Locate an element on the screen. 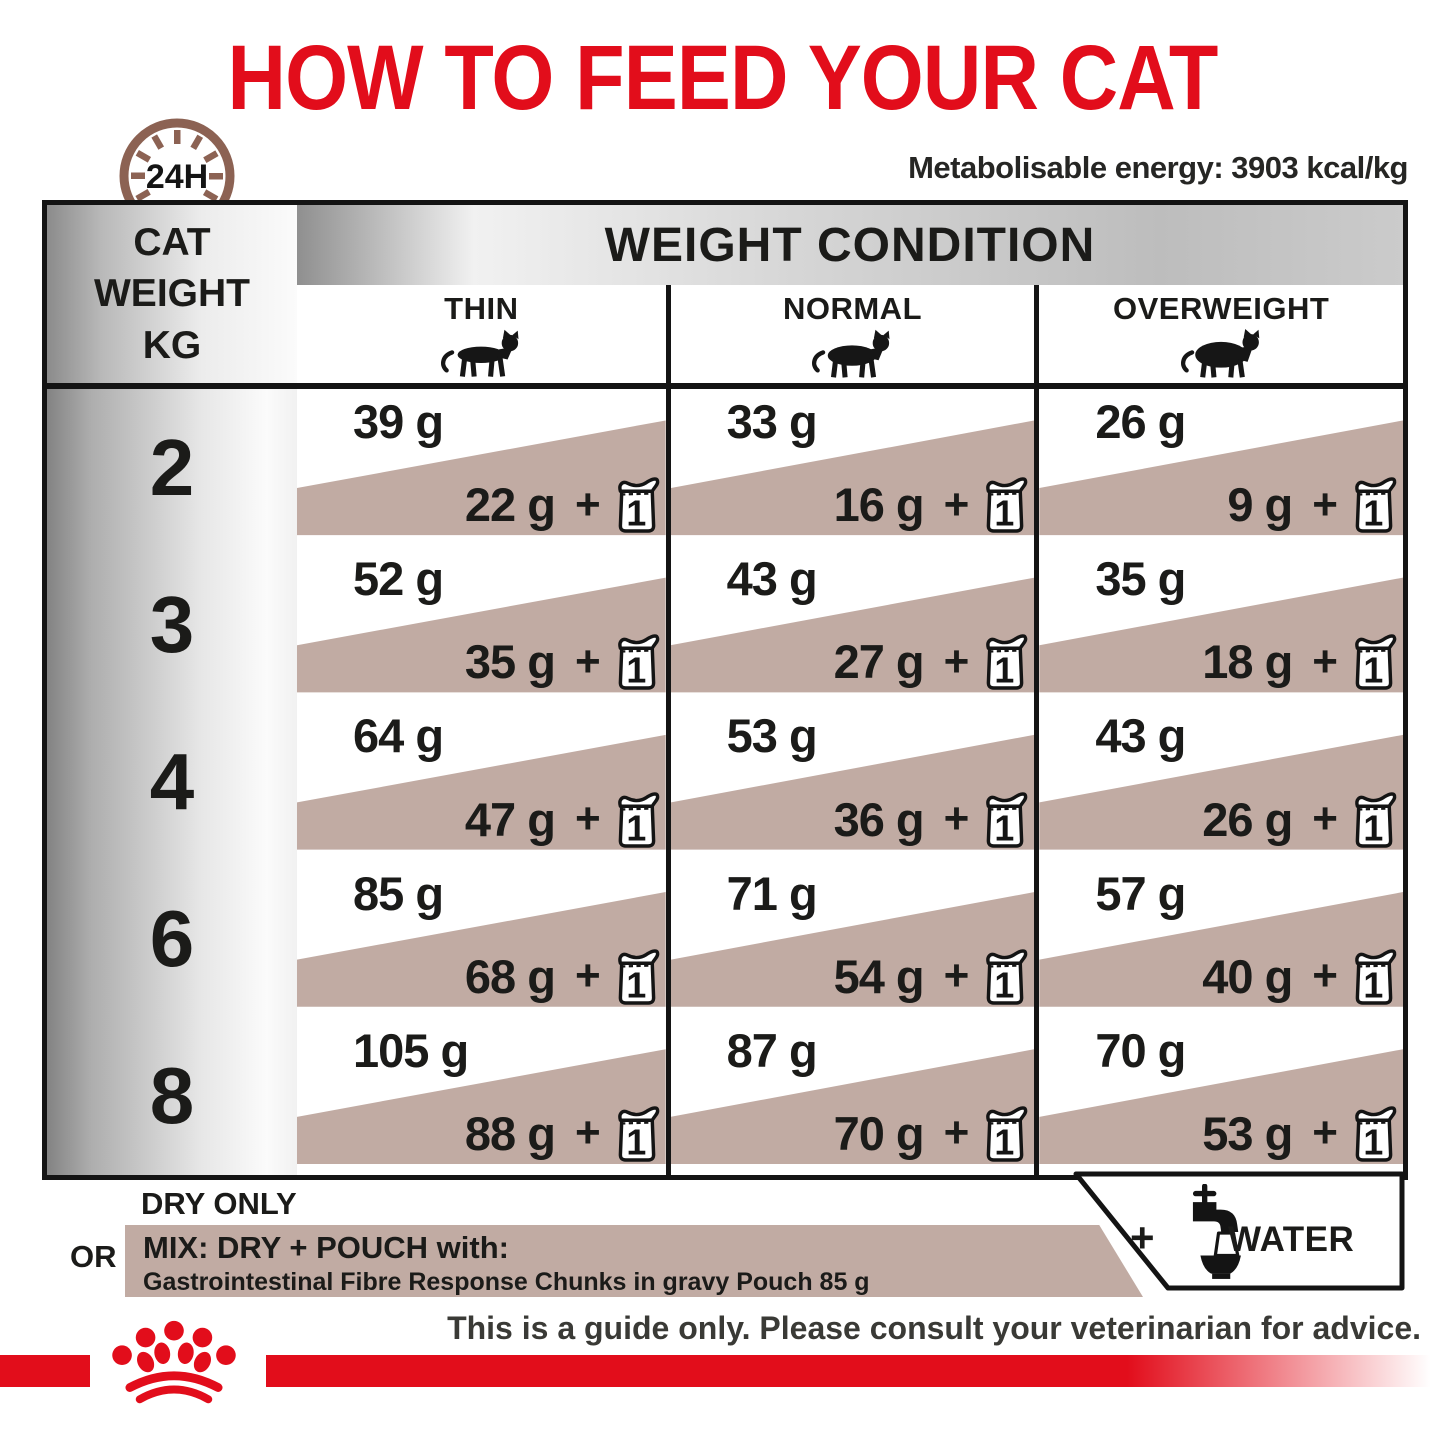 This screenshot has height=1445, width=1445. table-cell: 87 g 70 g + 1 is located at coordinates (850, 1096).